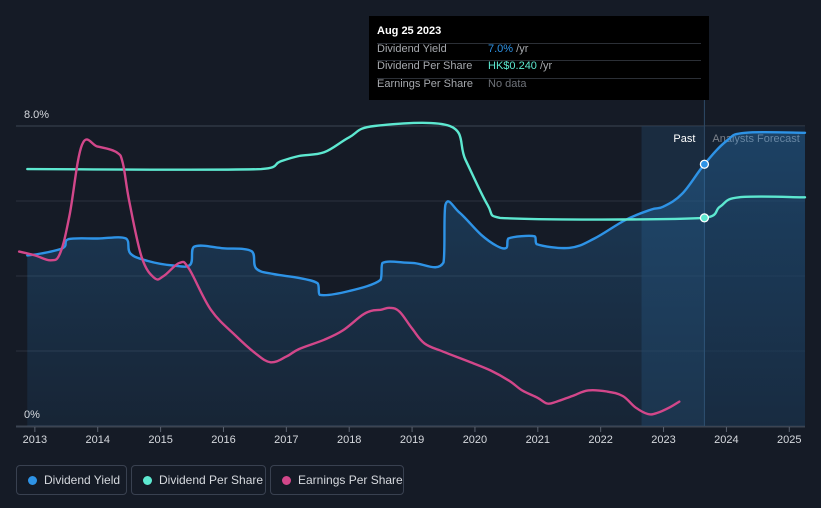 This screenshot has height=508, width=821. What do you see at coordinates (425, 66) in the screenshot?
I see `tooltip-label: Dividend Per Share` at bounding box center [425, 66].